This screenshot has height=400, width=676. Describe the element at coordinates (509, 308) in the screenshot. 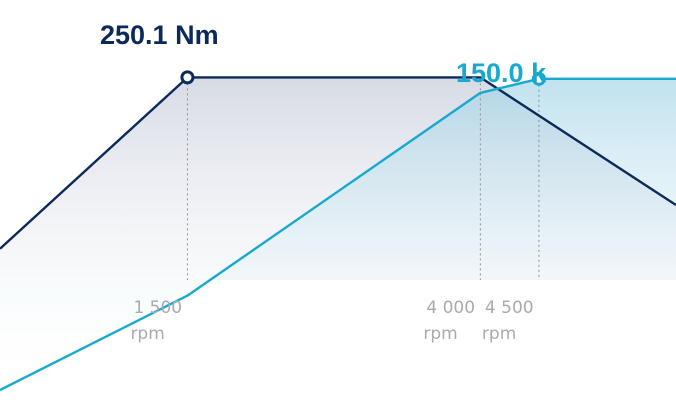

I see `x-tick-label: 4 500` at that location.